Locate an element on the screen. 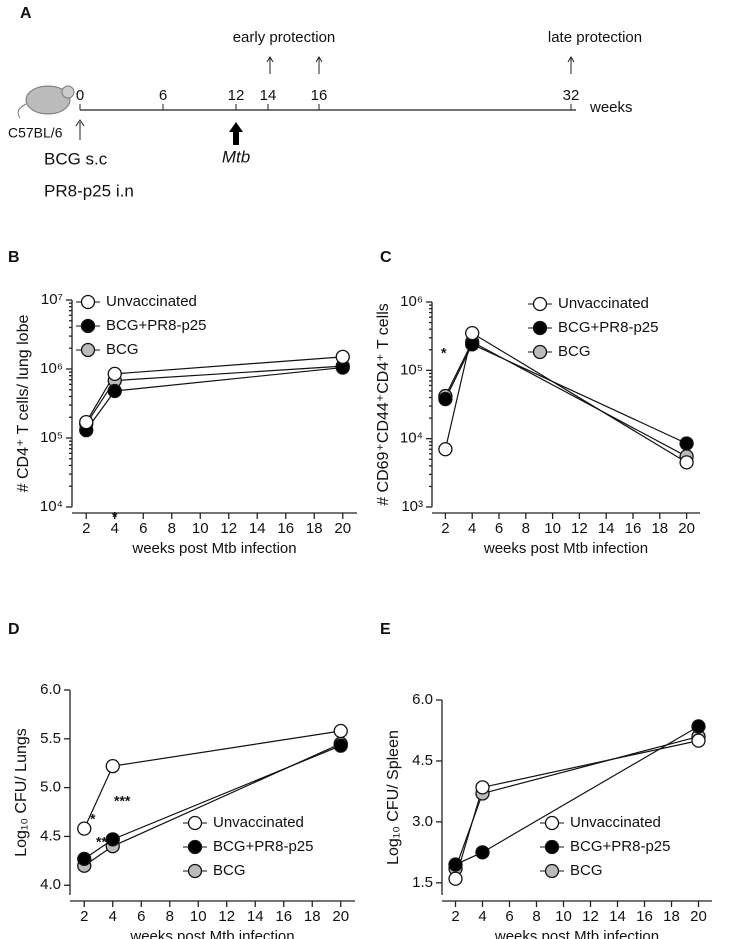  y-axis-label: Log₁₀ CFU/ Spleen is located at coordinates (393, 797).